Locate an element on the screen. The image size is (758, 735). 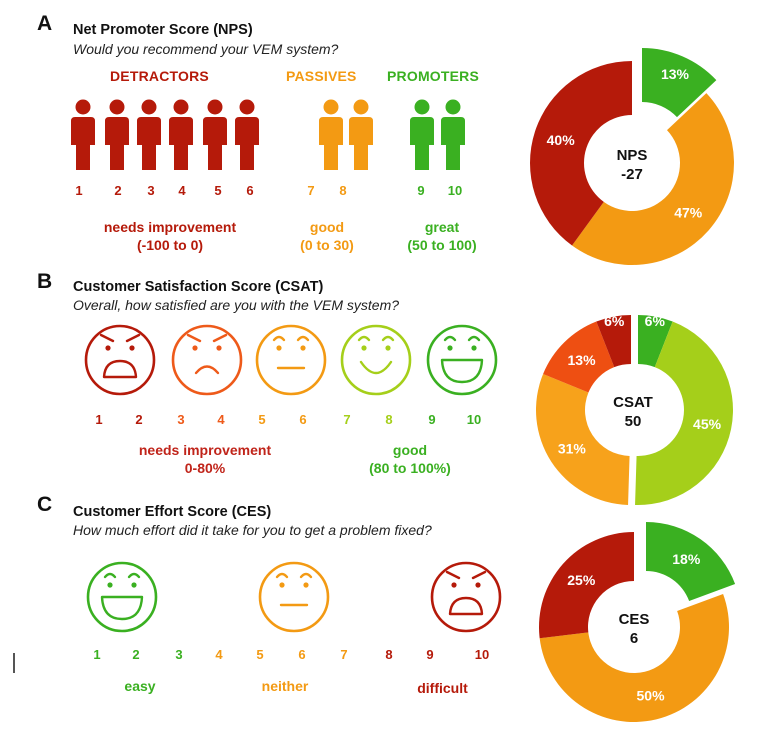
ces-score-number: 7 is located at coordinates (344, 654).